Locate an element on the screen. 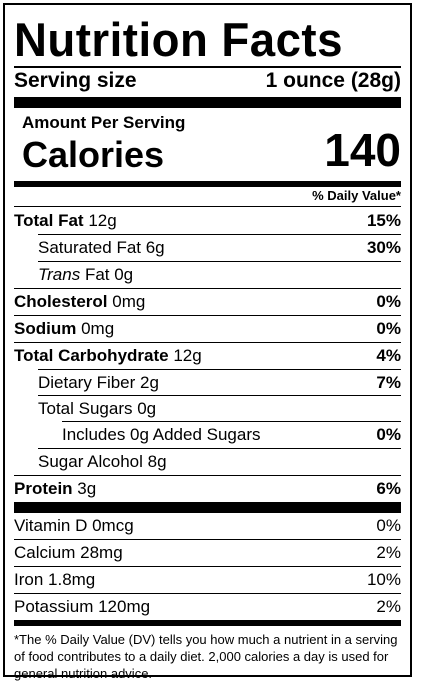  nutrient-label-bold: Total Fat is located at coordinates (49, 220).